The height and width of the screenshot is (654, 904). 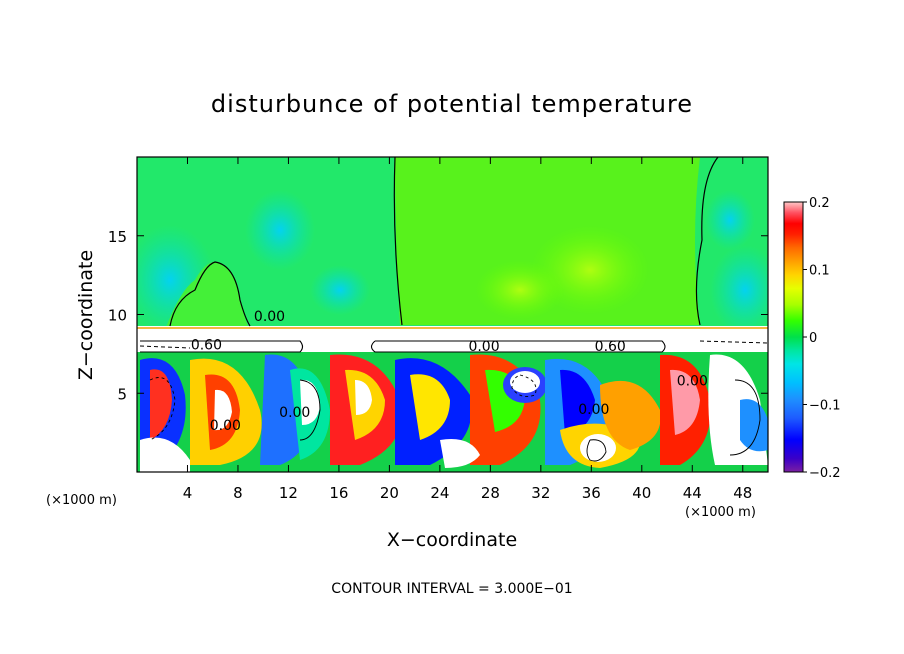 What do you see at coordinates (825, 473) in the screenshot?
I see `colorbar-tick-label: −0.2` at bounding box center [825, 473].